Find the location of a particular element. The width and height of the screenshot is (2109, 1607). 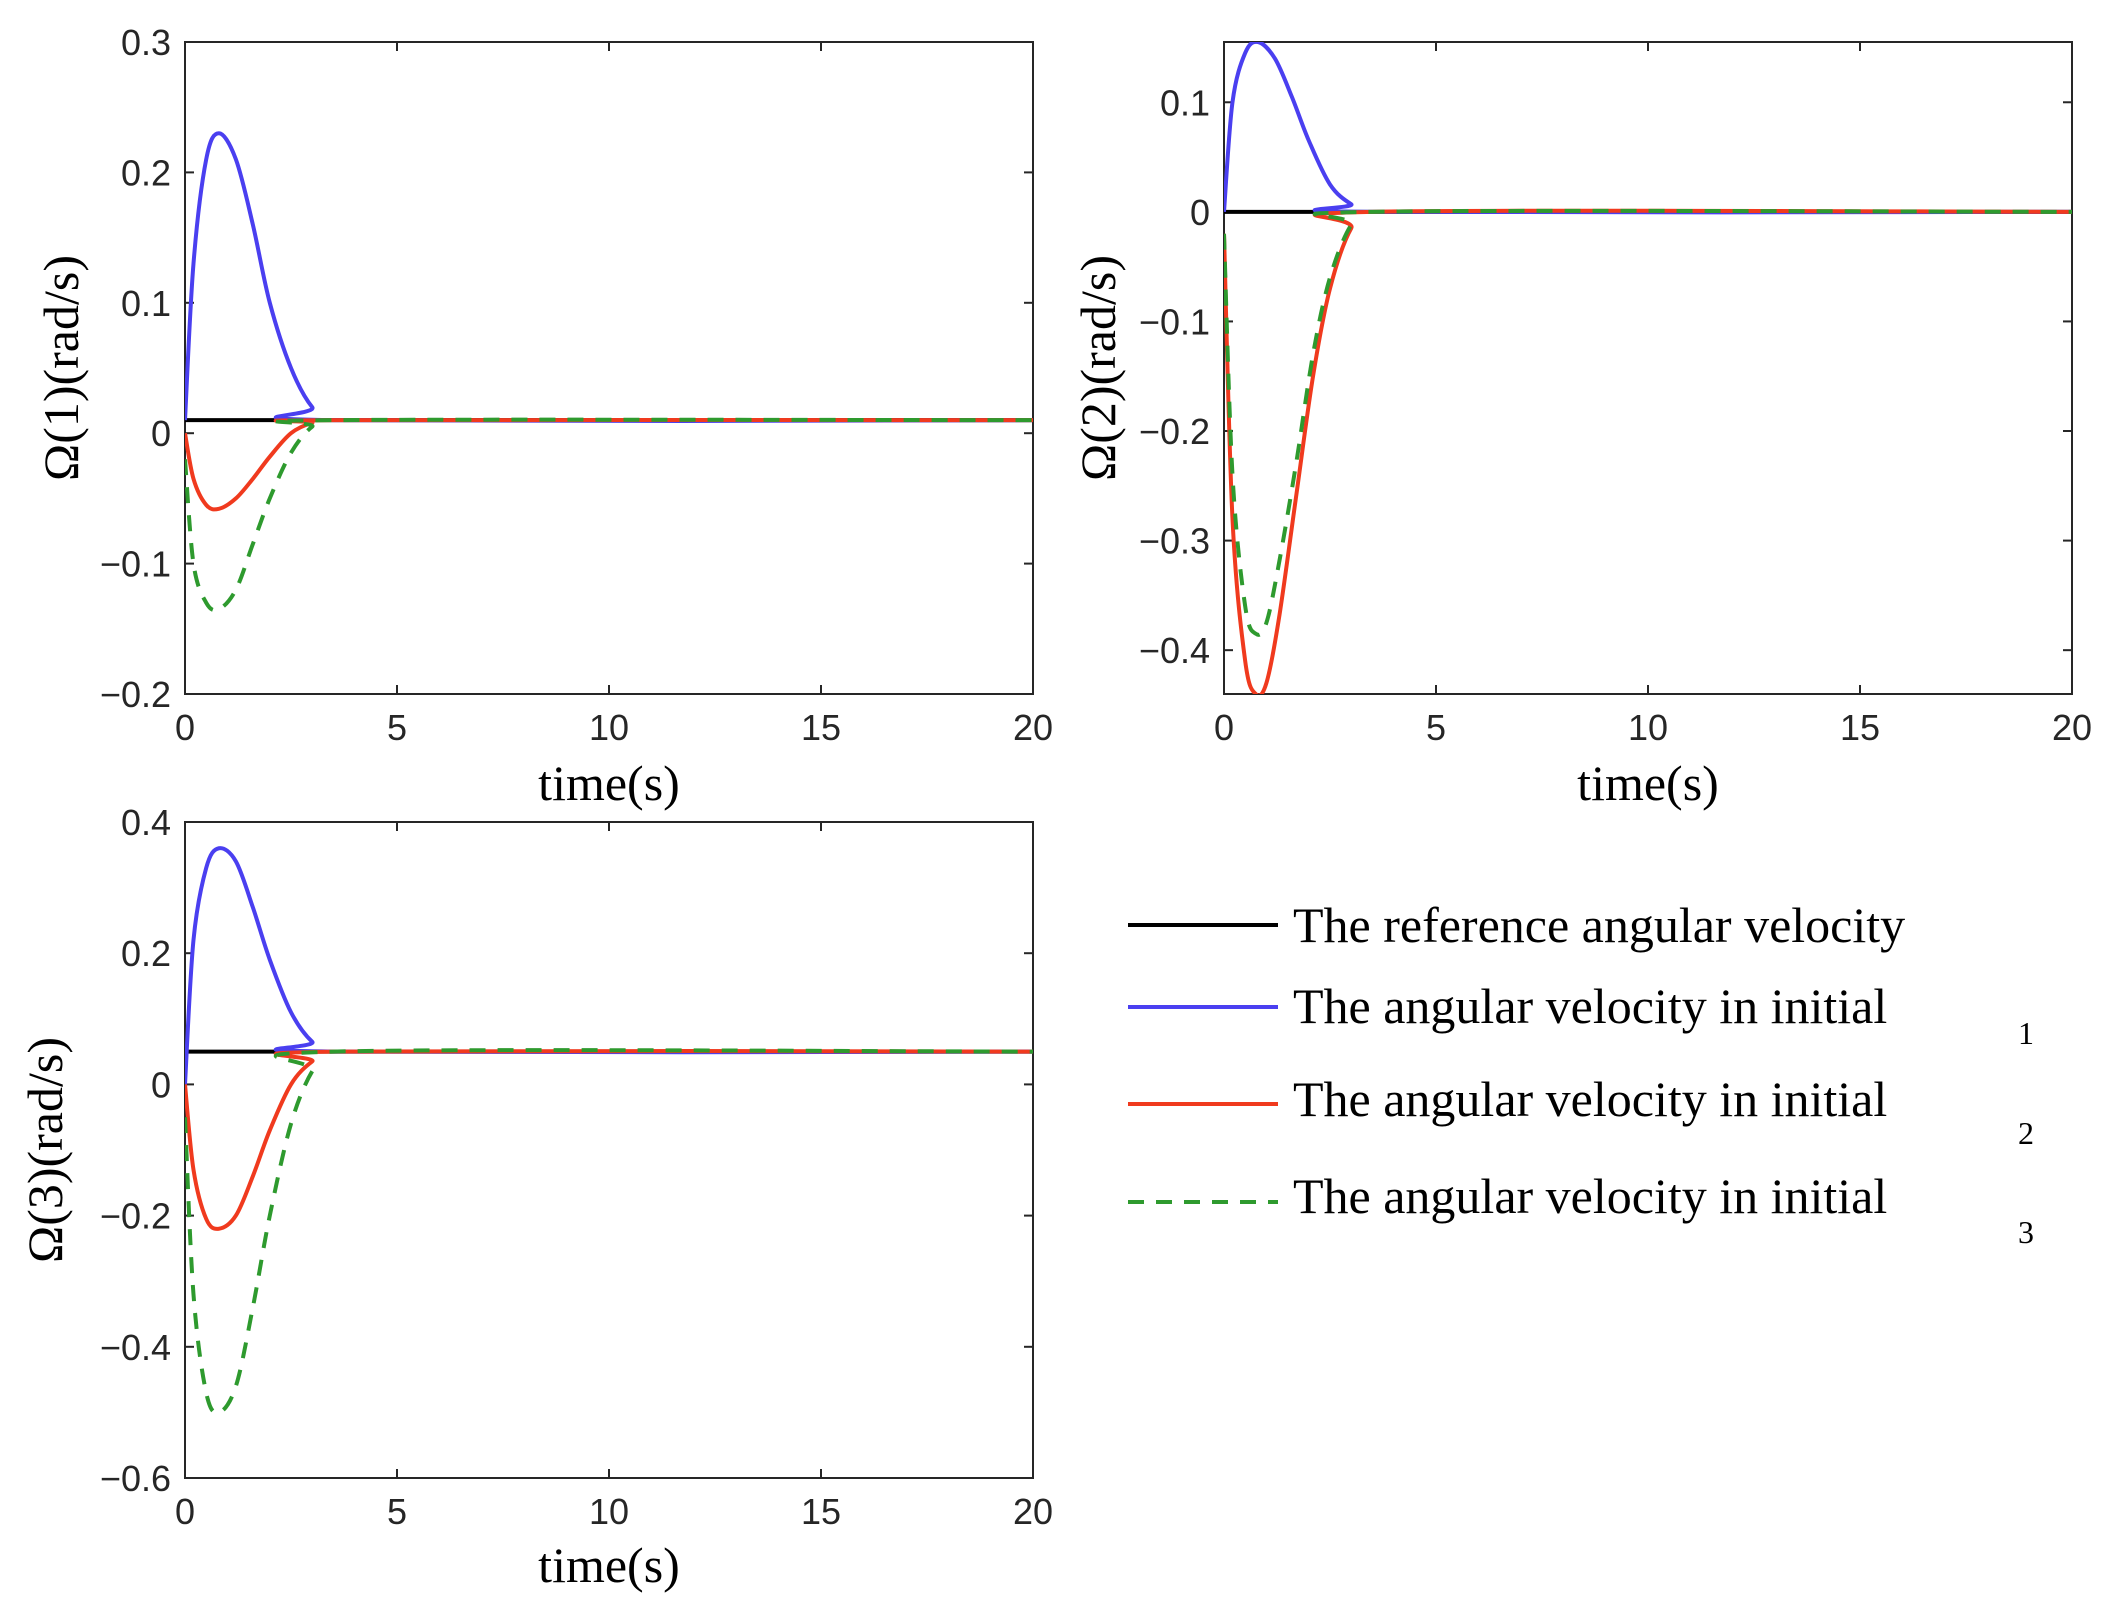

legend-label-reference: The reference angular velocity is located at coordinates (1599, 925).